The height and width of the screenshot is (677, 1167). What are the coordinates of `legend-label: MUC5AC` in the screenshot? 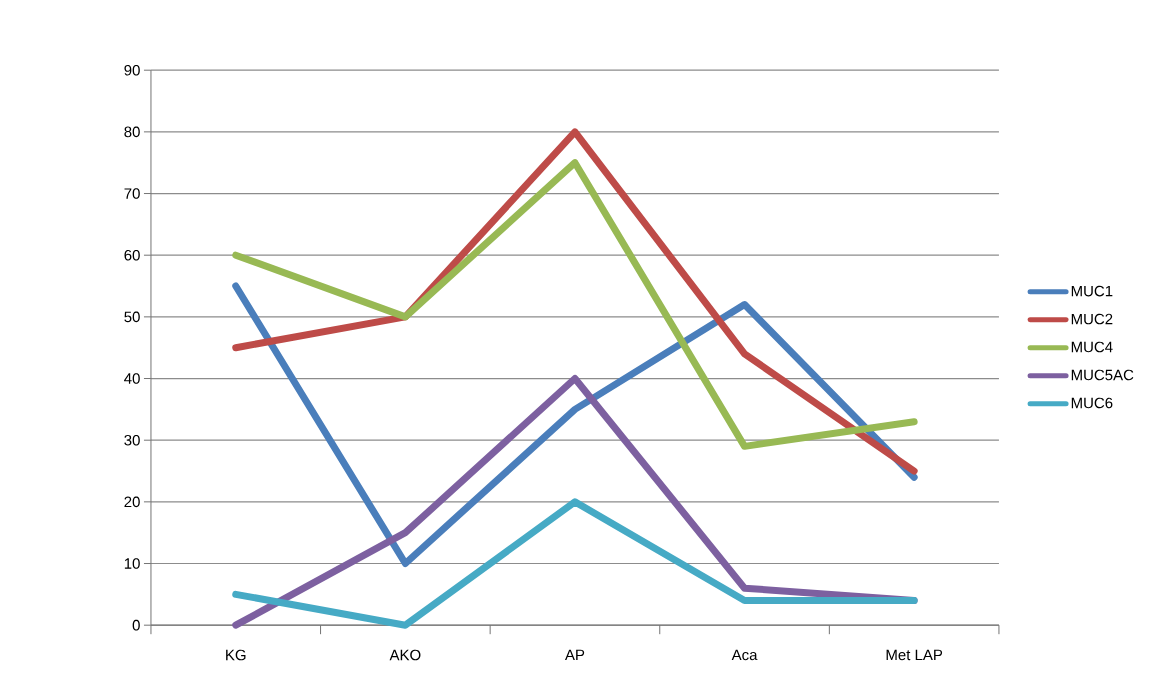 It's located at (1102, 375).